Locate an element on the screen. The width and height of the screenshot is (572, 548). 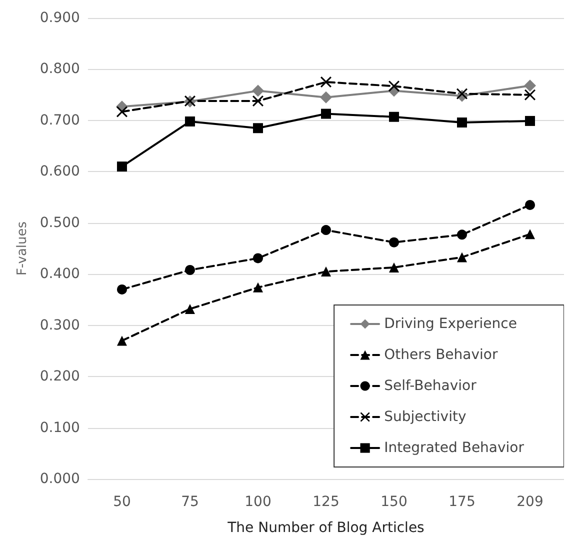
x-tick-label: 150 is located at coordinates (394, 502).